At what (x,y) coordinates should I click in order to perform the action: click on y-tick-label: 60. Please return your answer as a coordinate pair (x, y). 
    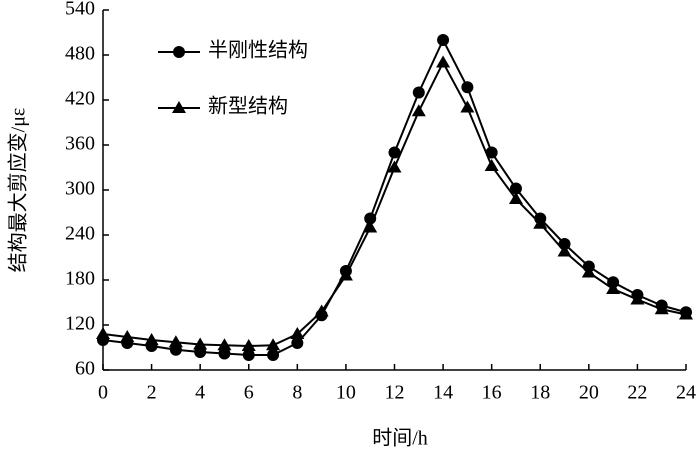
    Looking at the image, I should click on (85, 369).